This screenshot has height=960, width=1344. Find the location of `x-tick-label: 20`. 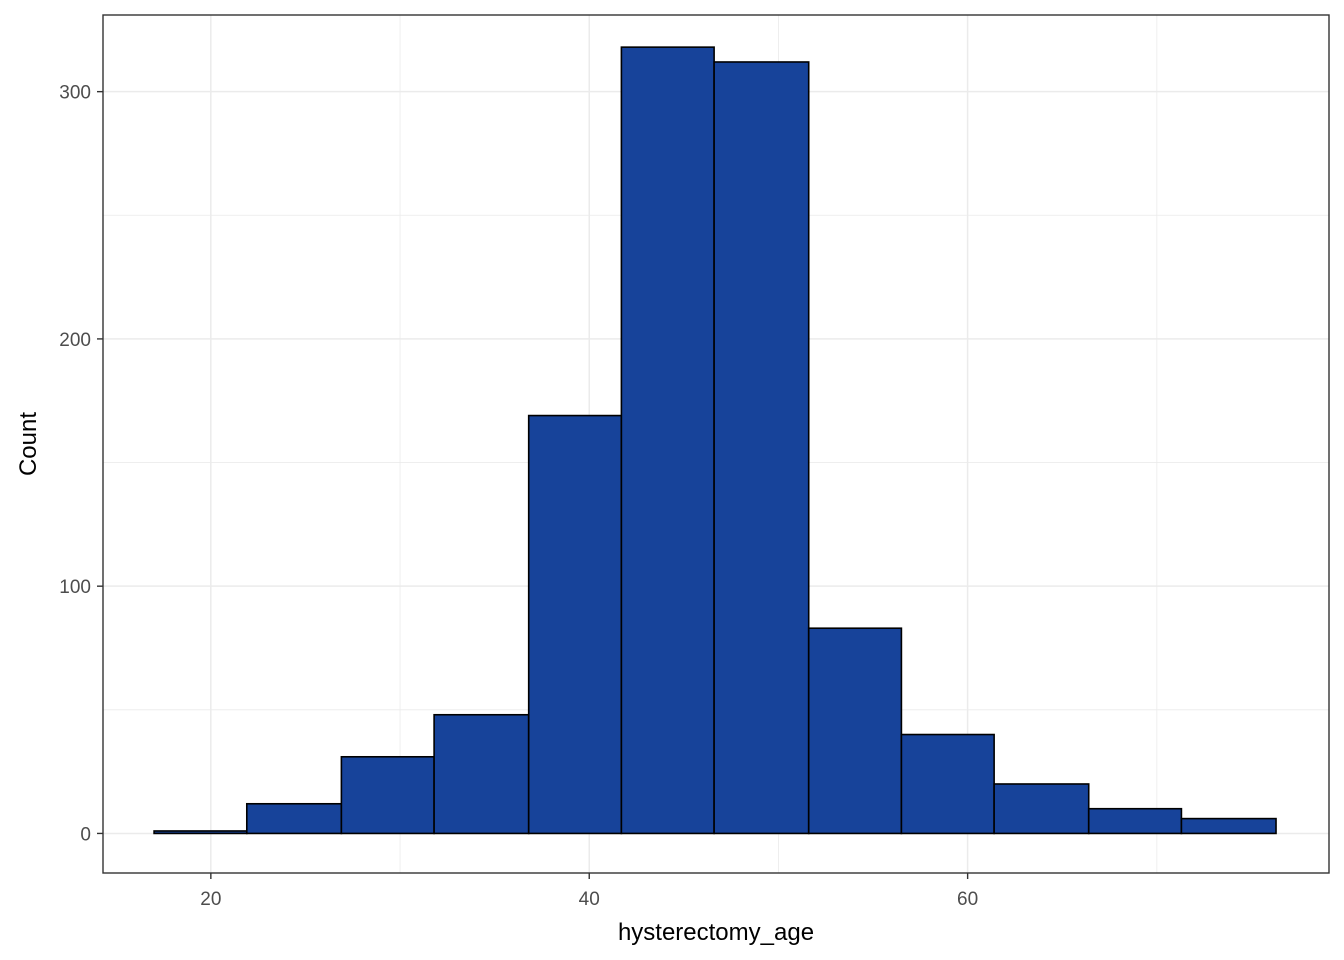

x-tick-label: 20 is located at coordinates (210, 899).